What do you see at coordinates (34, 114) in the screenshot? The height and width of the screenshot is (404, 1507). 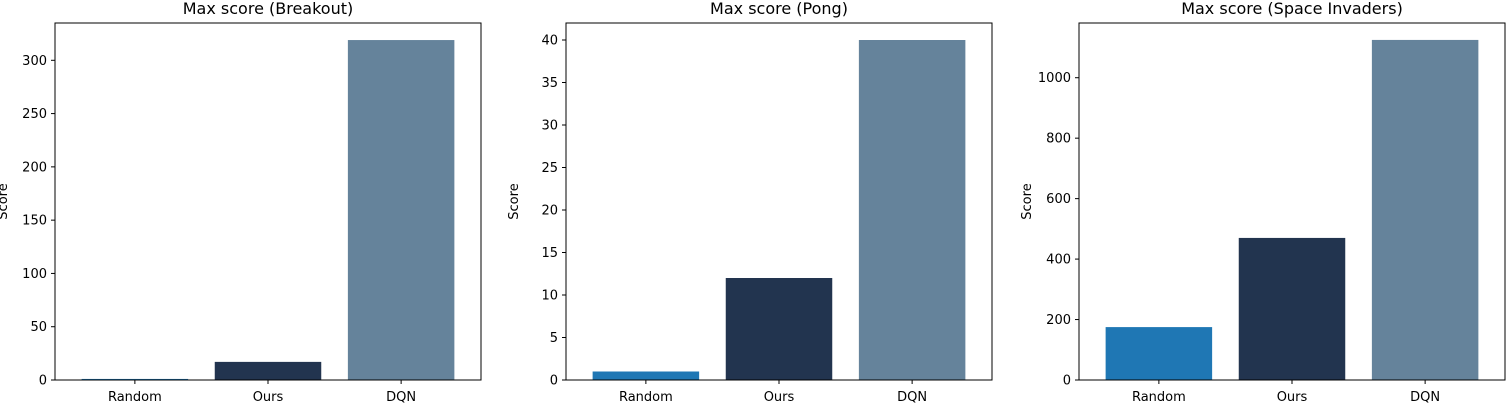 I see `y-tick-label: 250` at bounding box center [34, 114].